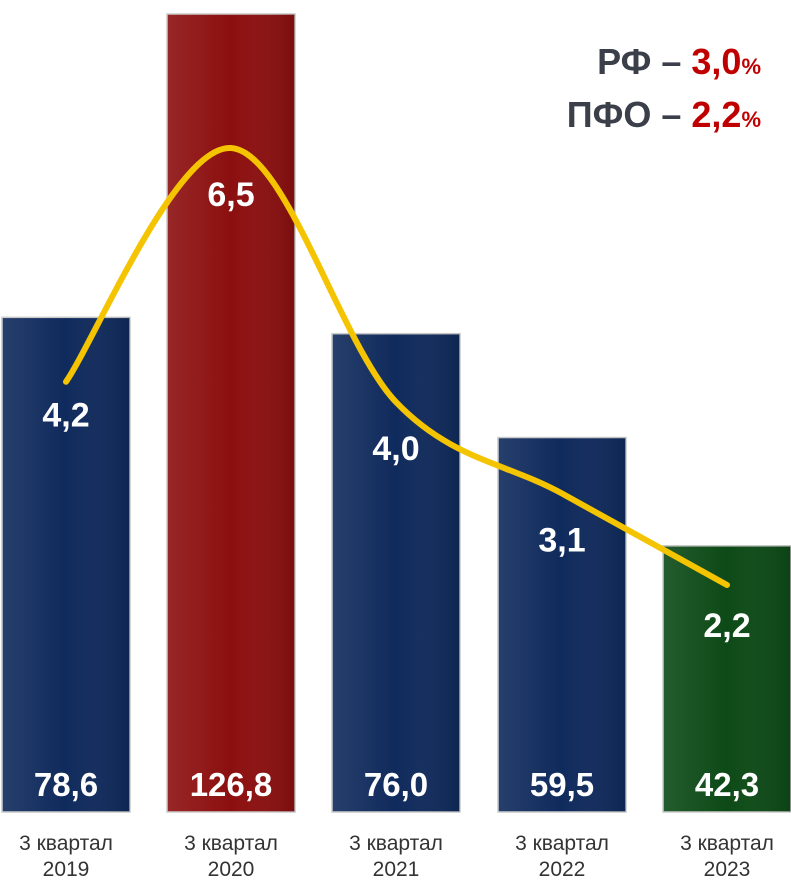  I want to click on x-tick-label-5-line-2: 2023, so click(727, 869).